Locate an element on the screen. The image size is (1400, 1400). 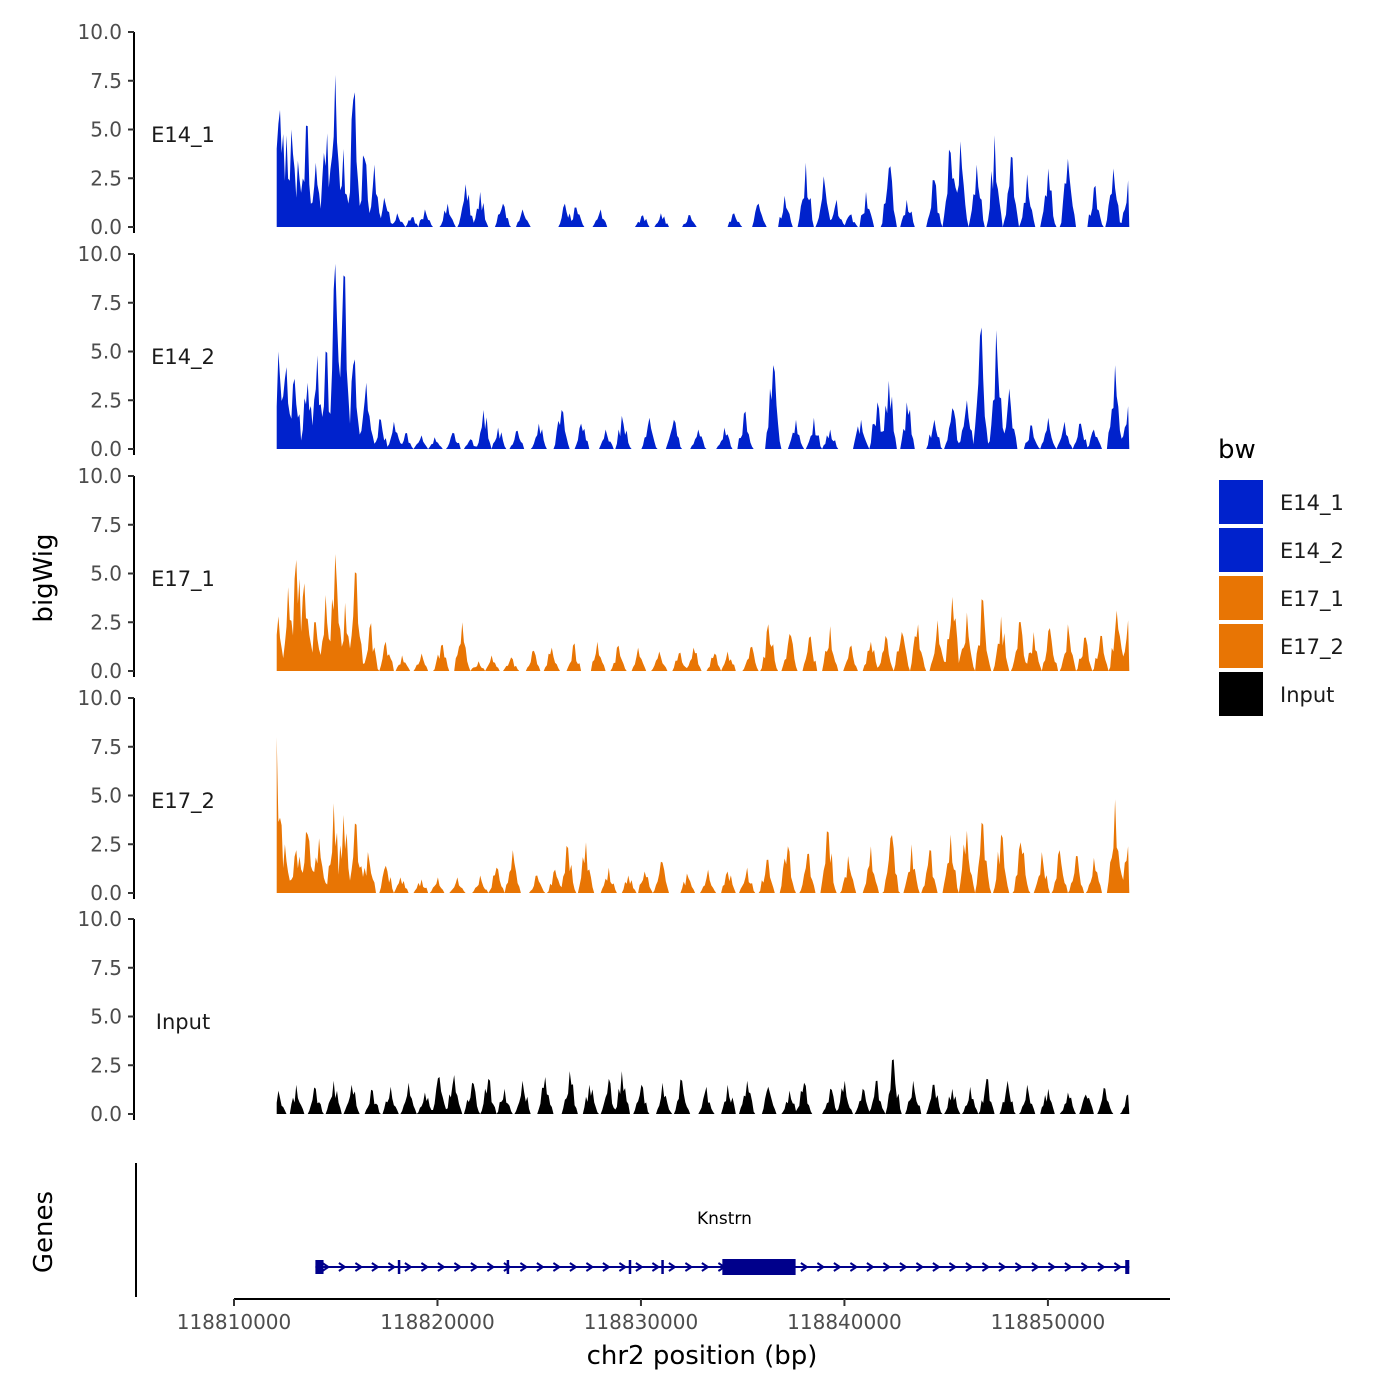
gene-label: Knstrn is located at coordinates (724, 1219).